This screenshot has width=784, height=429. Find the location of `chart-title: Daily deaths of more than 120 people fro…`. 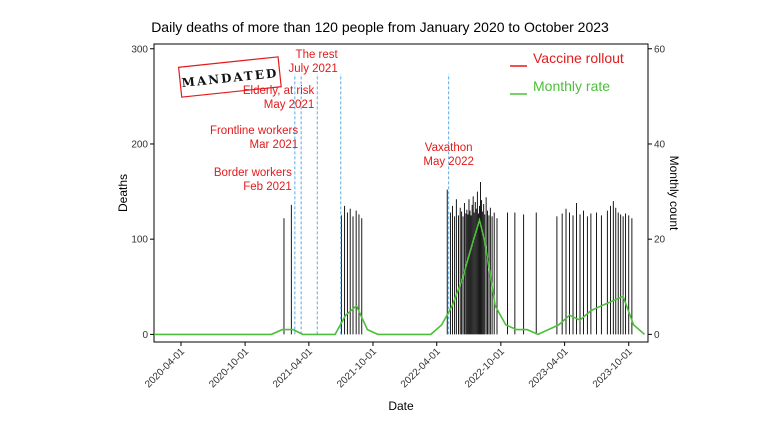

chart-title: Daily deaths of more than 120 people fro… is located at coordinates (380, 27).